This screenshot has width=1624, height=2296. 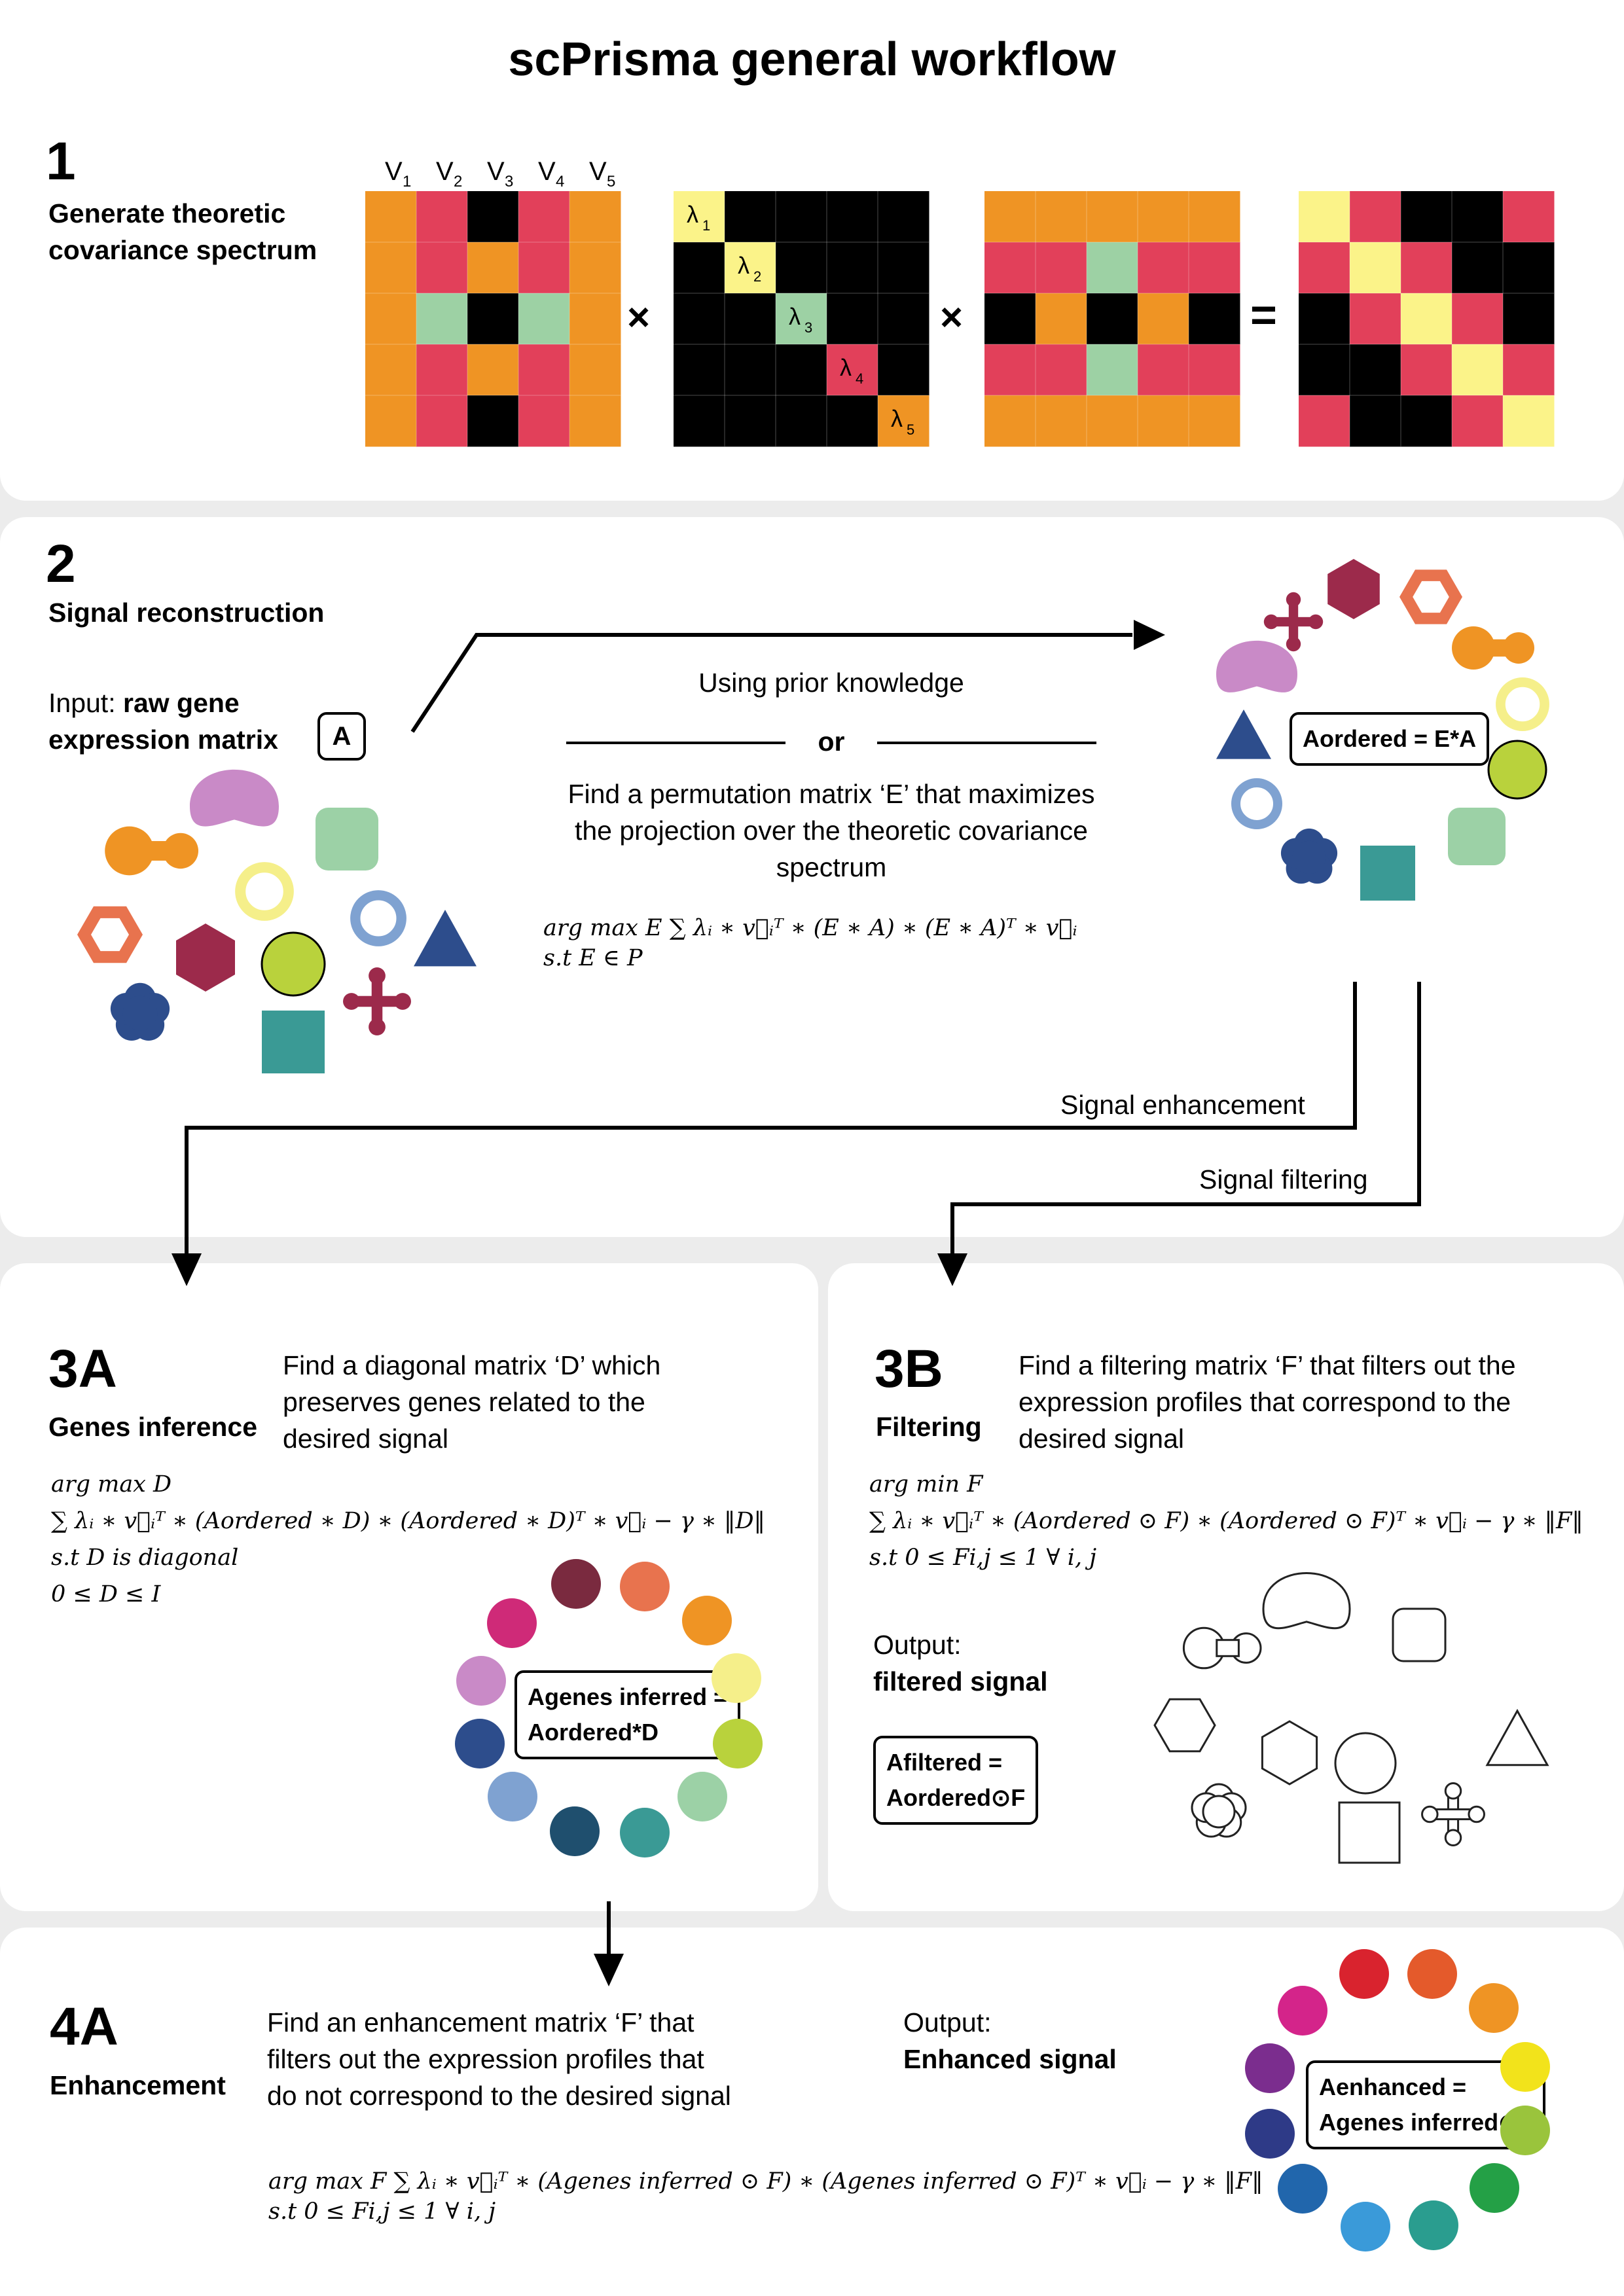 I want to click on covariance-spectrum-diagram: V 1 V 2 V 3 V 4 V 5λ 1λ 2λ 3λ 4λ 5× × =, so click(x=960, y=302).